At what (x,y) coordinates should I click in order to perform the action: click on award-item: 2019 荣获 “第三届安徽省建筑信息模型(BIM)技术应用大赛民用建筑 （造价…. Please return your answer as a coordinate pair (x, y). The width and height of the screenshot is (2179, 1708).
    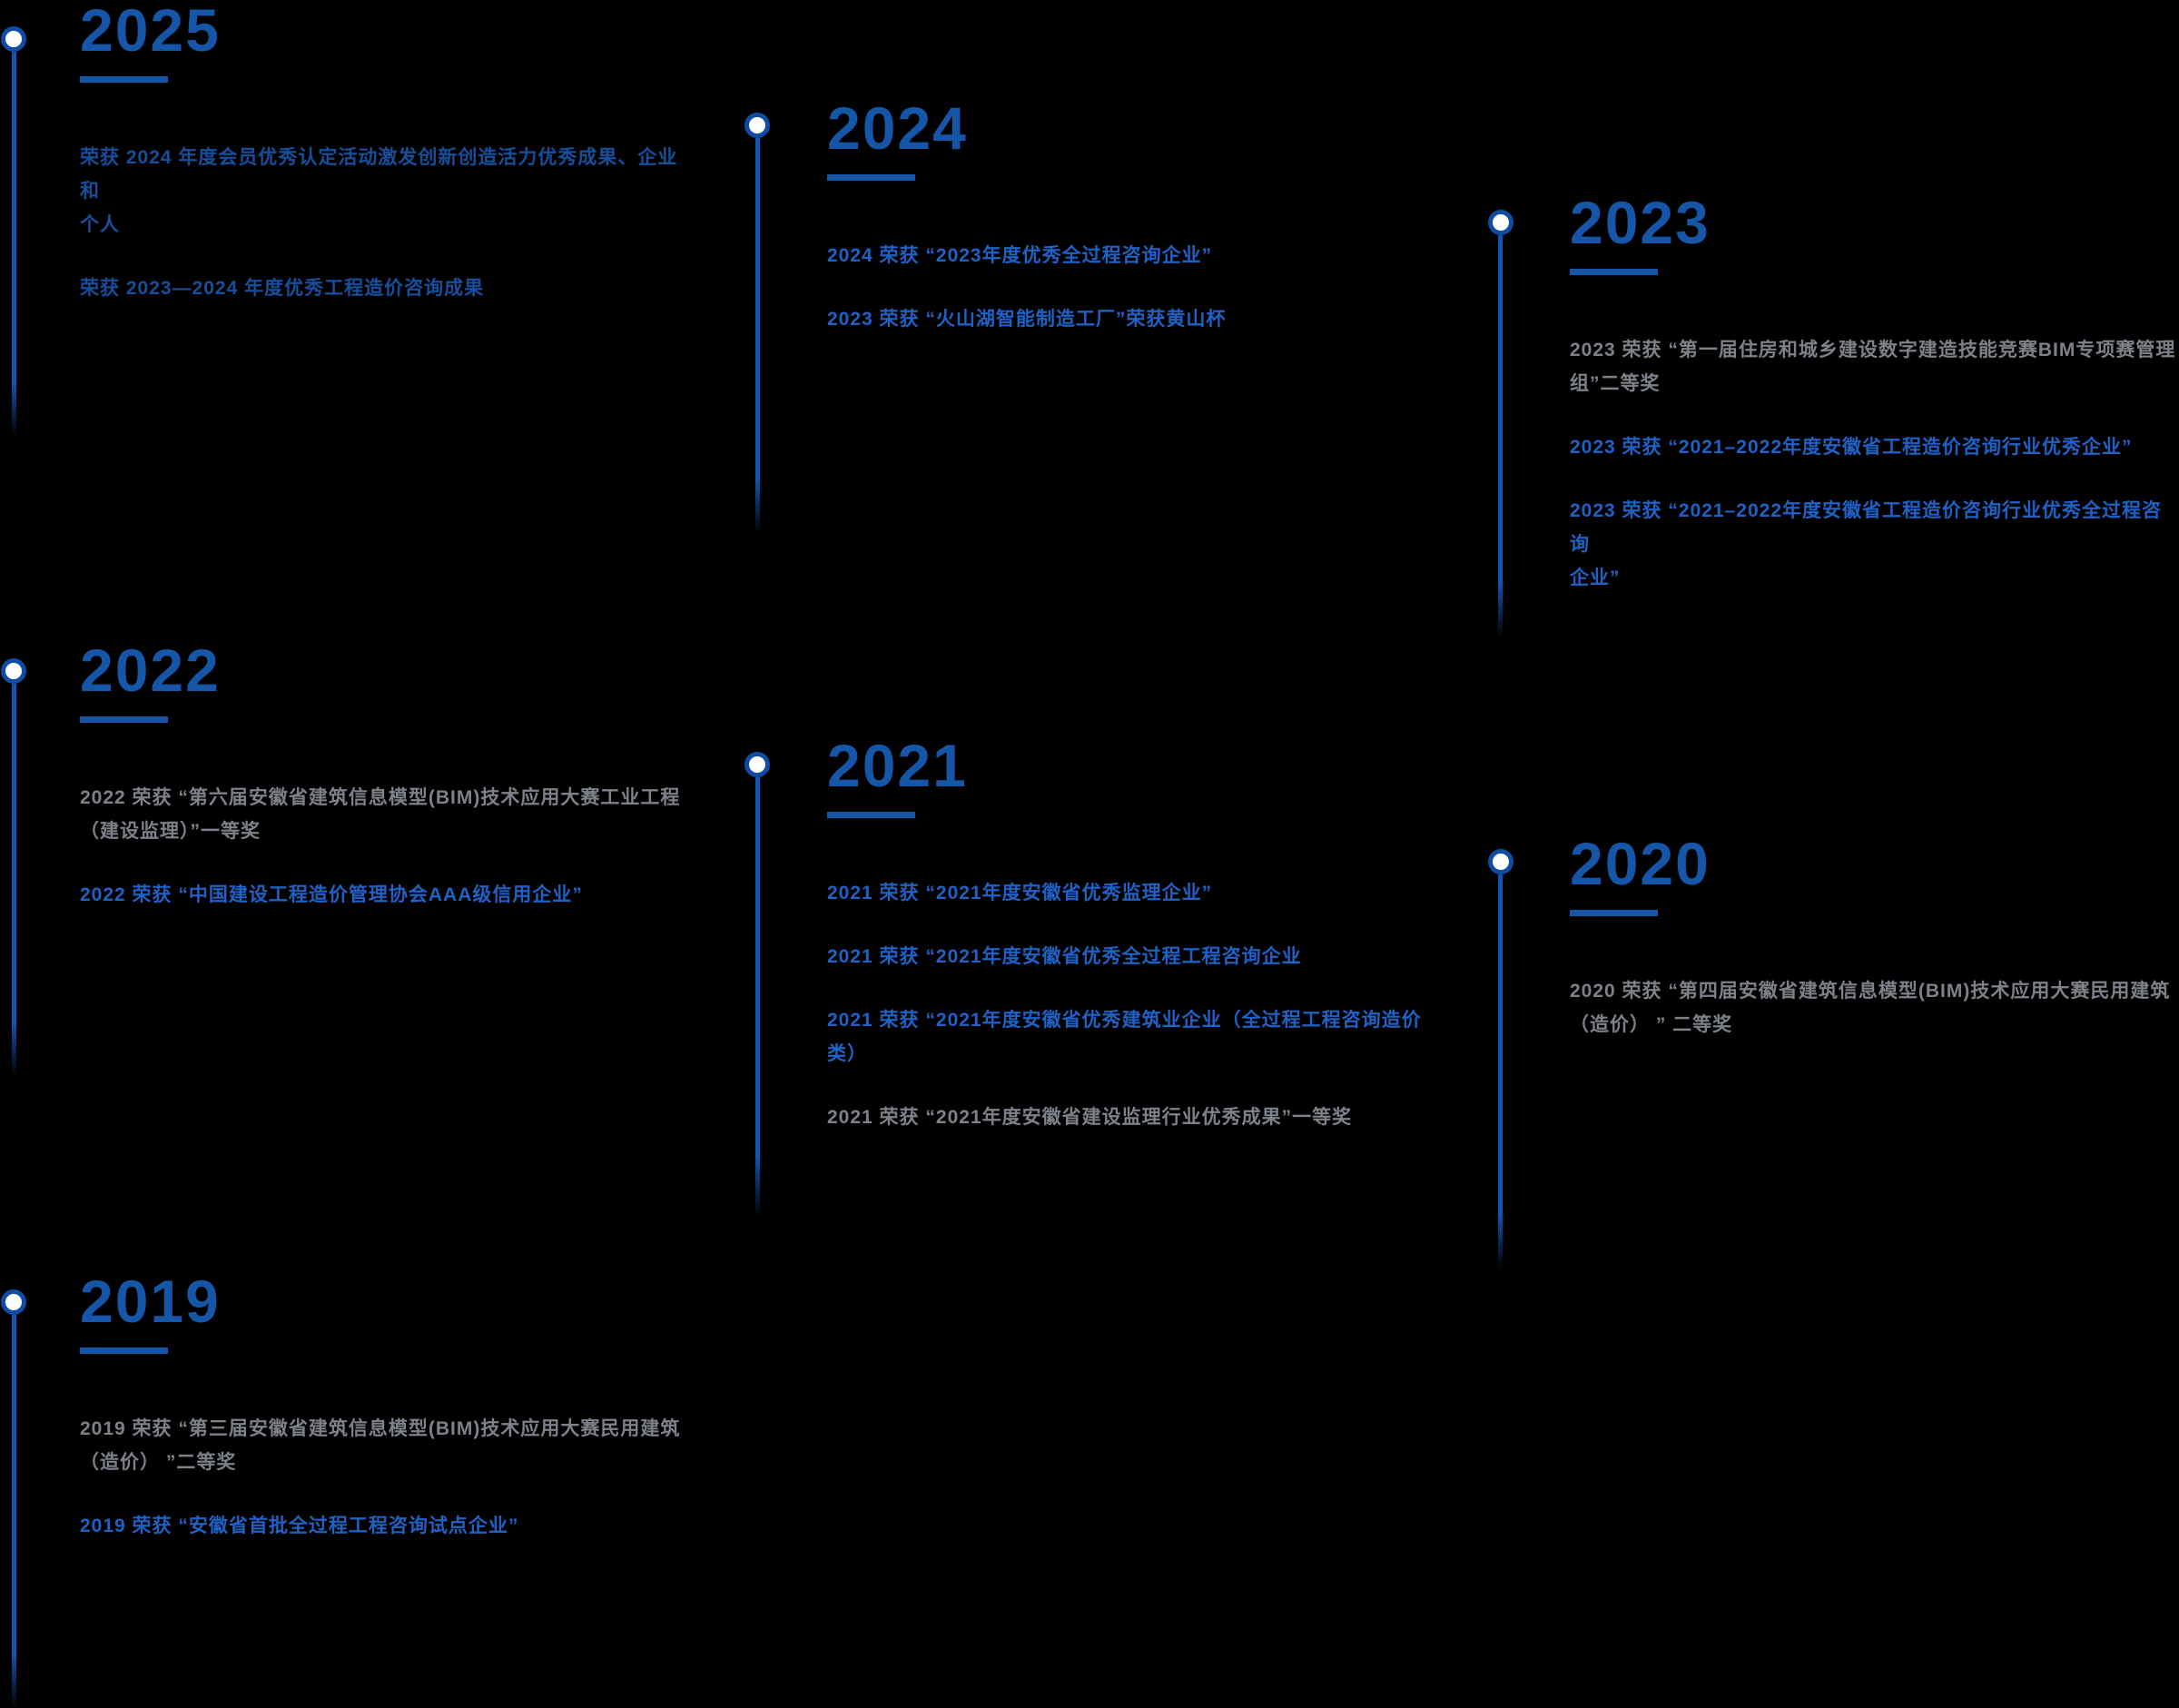
    Looking at the image, I should click on (380, 1445).